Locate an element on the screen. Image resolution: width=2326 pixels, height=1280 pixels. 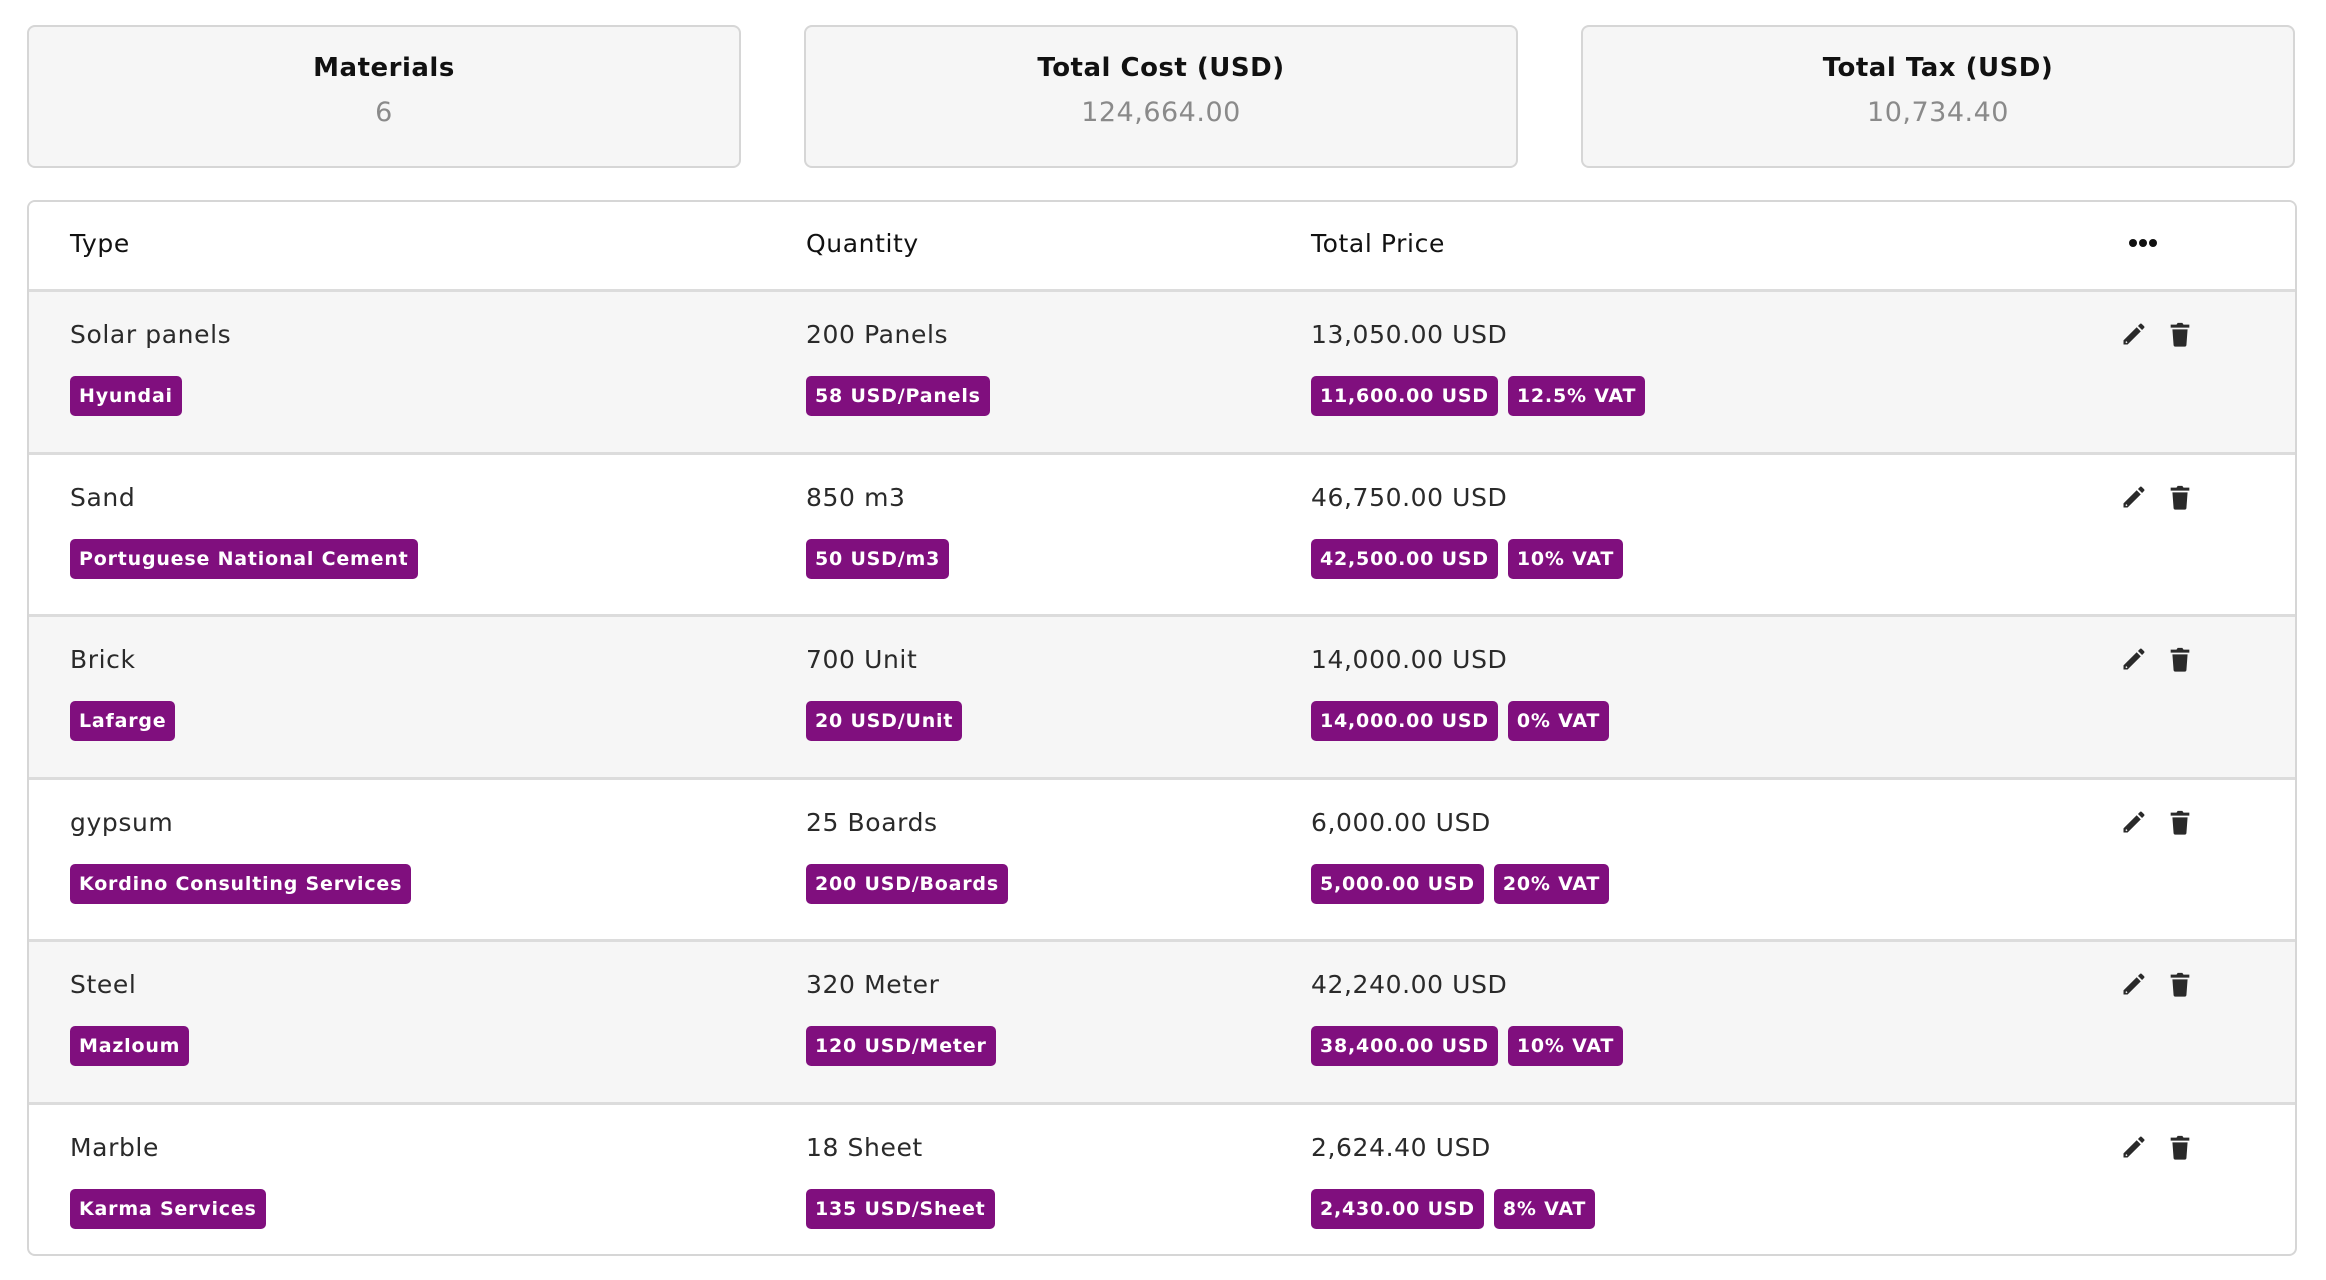
material-type: Steel is located at coordinates (103, 984).